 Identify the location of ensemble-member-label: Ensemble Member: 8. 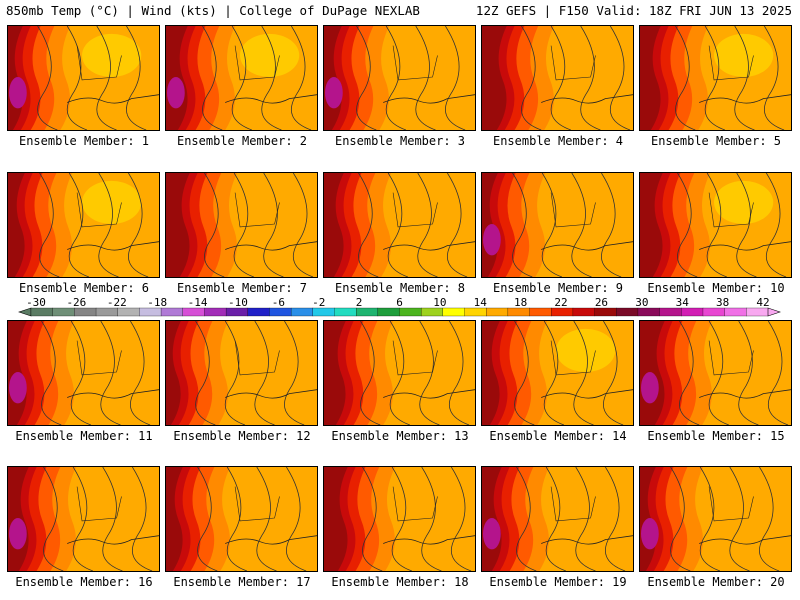
(400, 288).